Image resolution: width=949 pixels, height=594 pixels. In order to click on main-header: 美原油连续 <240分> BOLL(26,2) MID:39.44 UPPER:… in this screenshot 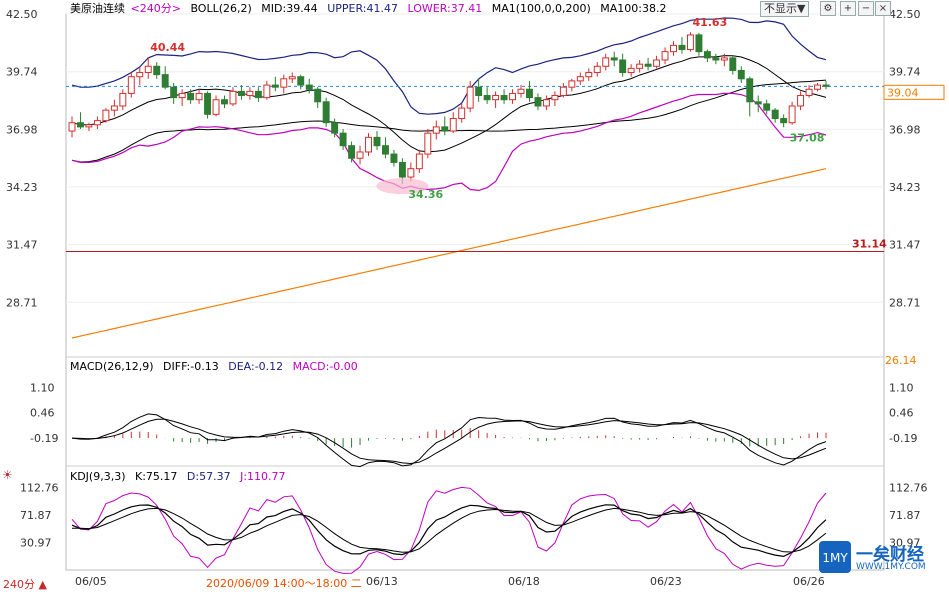, I will do `click(371, 9)`.